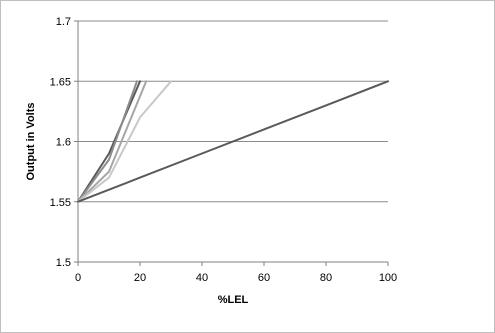 This screenshot has height=333, width=495. Describe the element at coordinates (63, 263) in the screenshot. I see `y-tick-label-0: 1.5` at that location.